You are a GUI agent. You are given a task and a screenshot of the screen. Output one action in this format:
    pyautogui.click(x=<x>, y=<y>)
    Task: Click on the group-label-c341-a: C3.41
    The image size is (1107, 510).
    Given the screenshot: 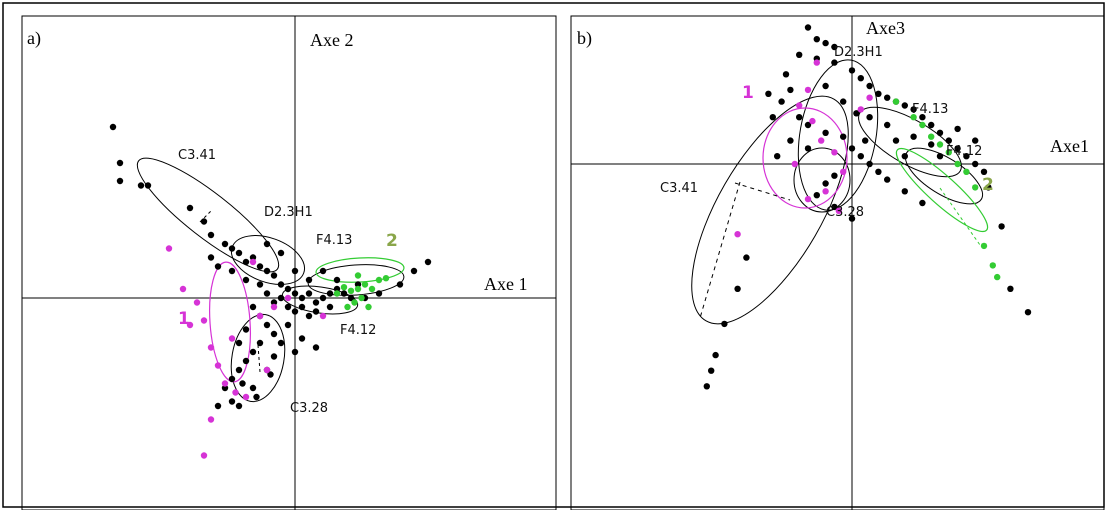 What is the action you would take?
    pyautogui.click(x=197, y=155)
    